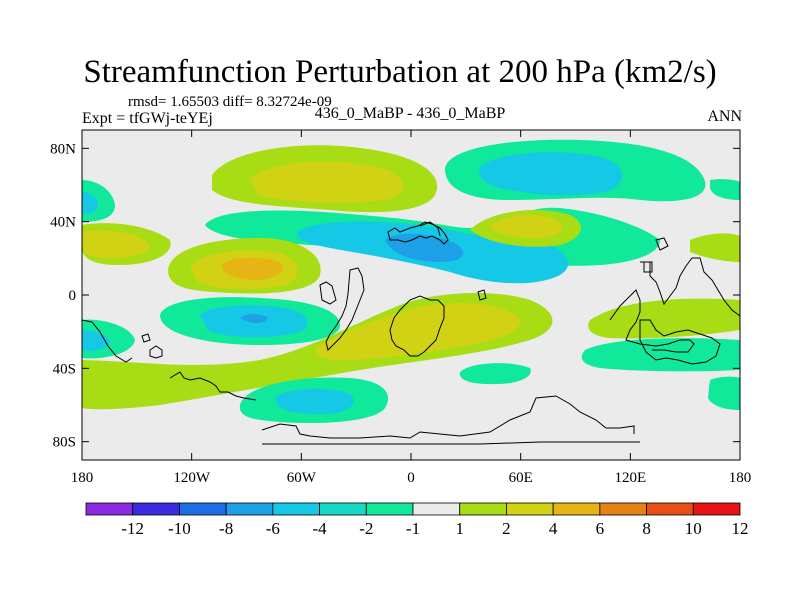 The image size is (800, 600). What do you see at coordinates (459, 528) in the screenshot?
I see `colorbar-label: 1` at bounding box center [459, 528].